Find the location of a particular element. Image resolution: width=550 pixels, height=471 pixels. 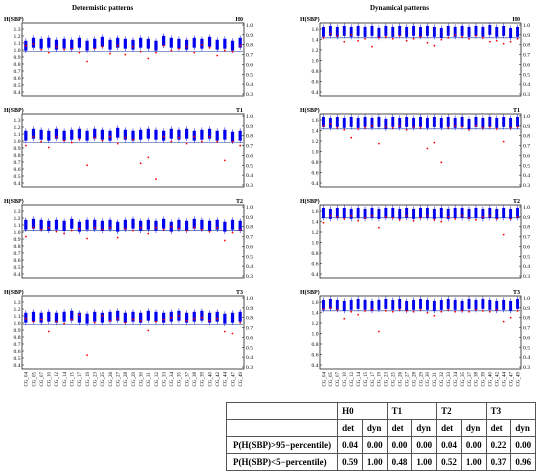

y-tick-label-left: 0.4 is located at coordinates (315, 366).